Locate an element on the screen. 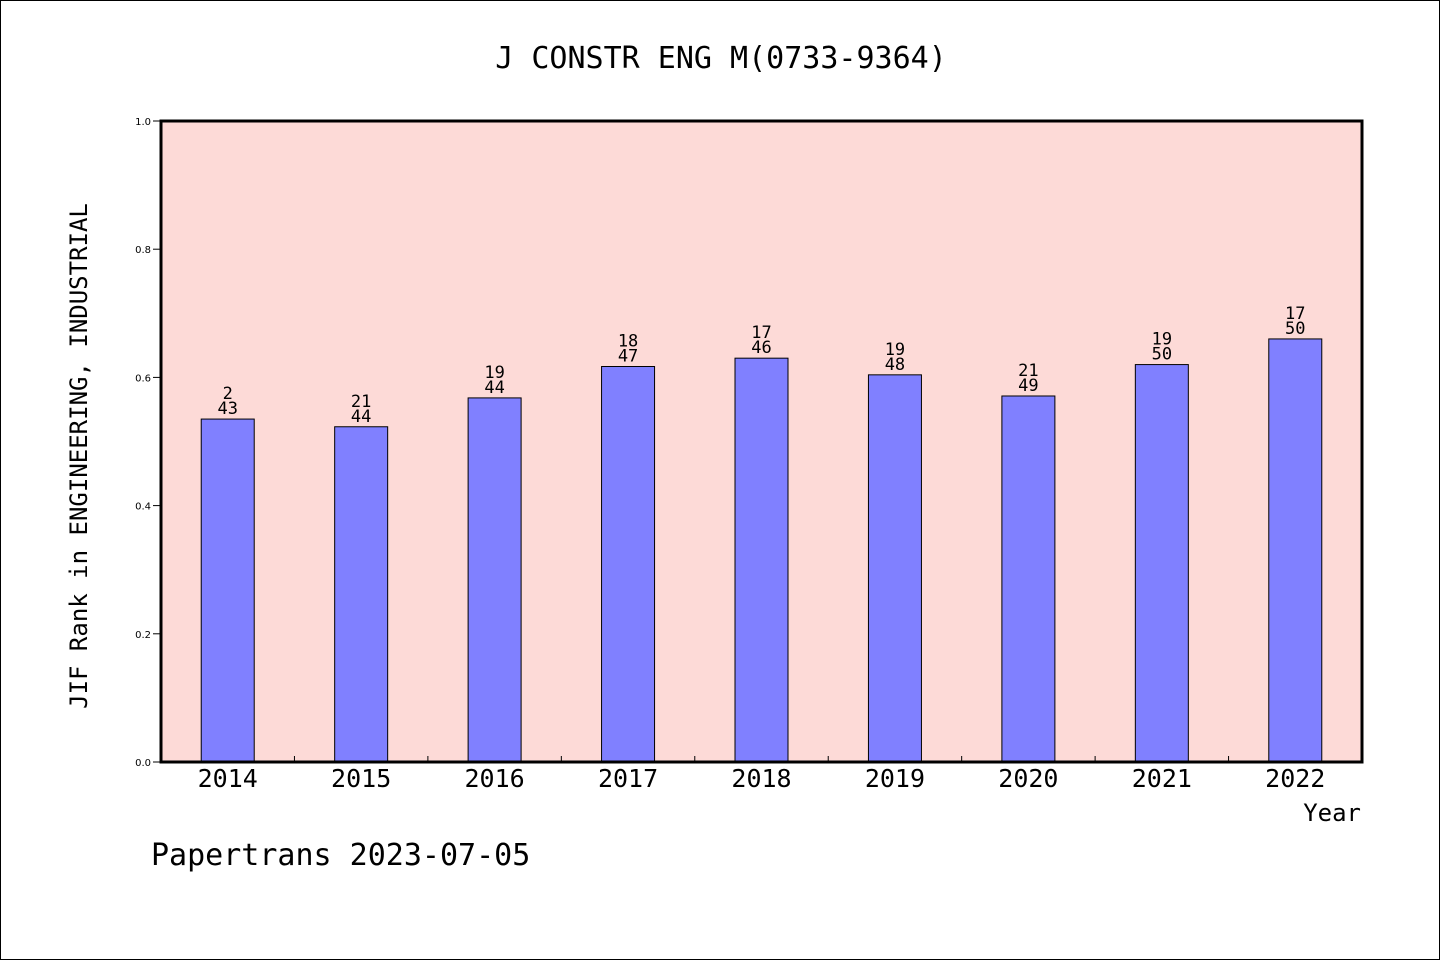  y-tick-label-0.2: 0.2 is located at coordinates (143, 635).